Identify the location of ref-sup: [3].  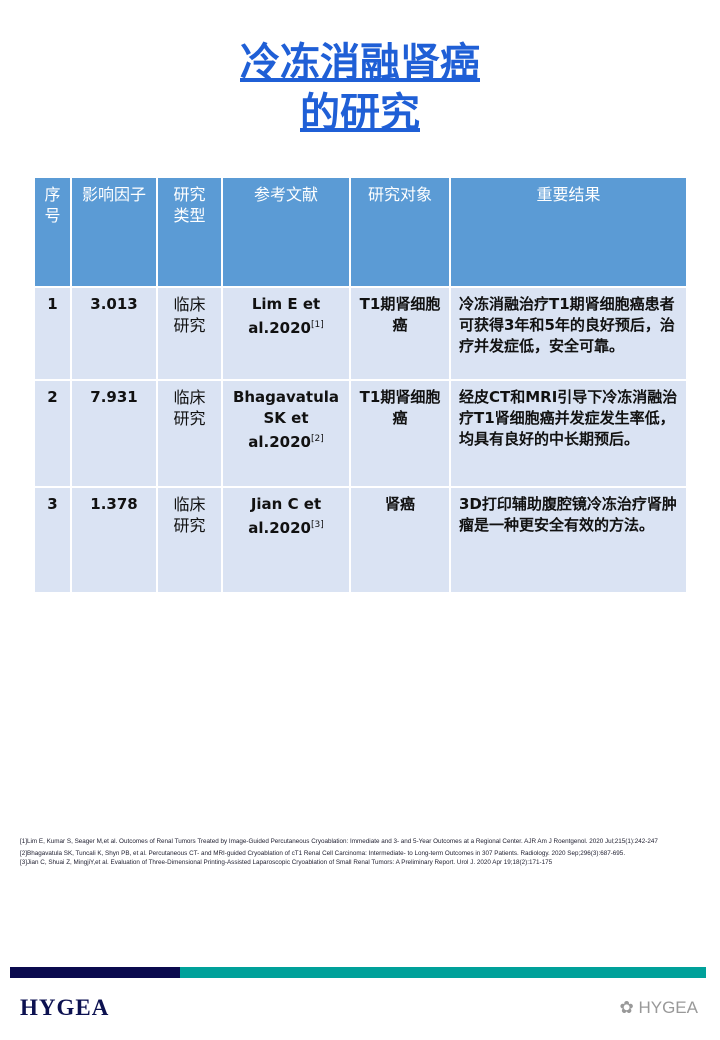
(317, 525).